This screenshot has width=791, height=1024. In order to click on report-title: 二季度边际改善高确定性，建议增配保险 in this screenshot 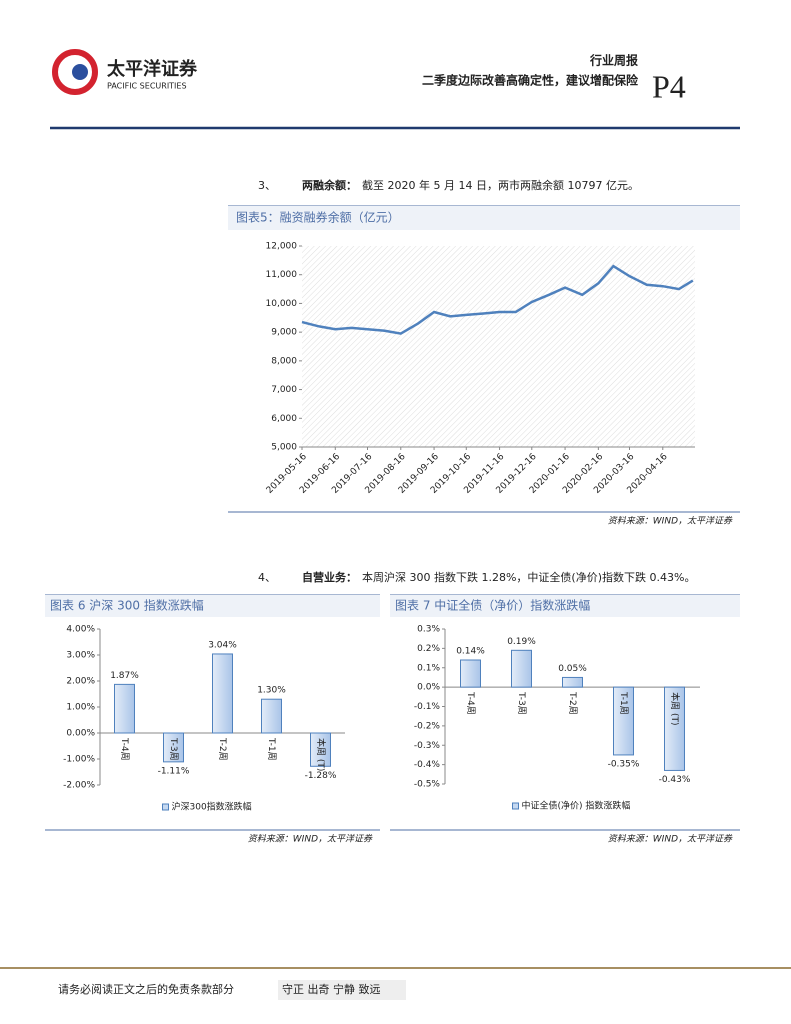, I will do `click(530, 80)`.